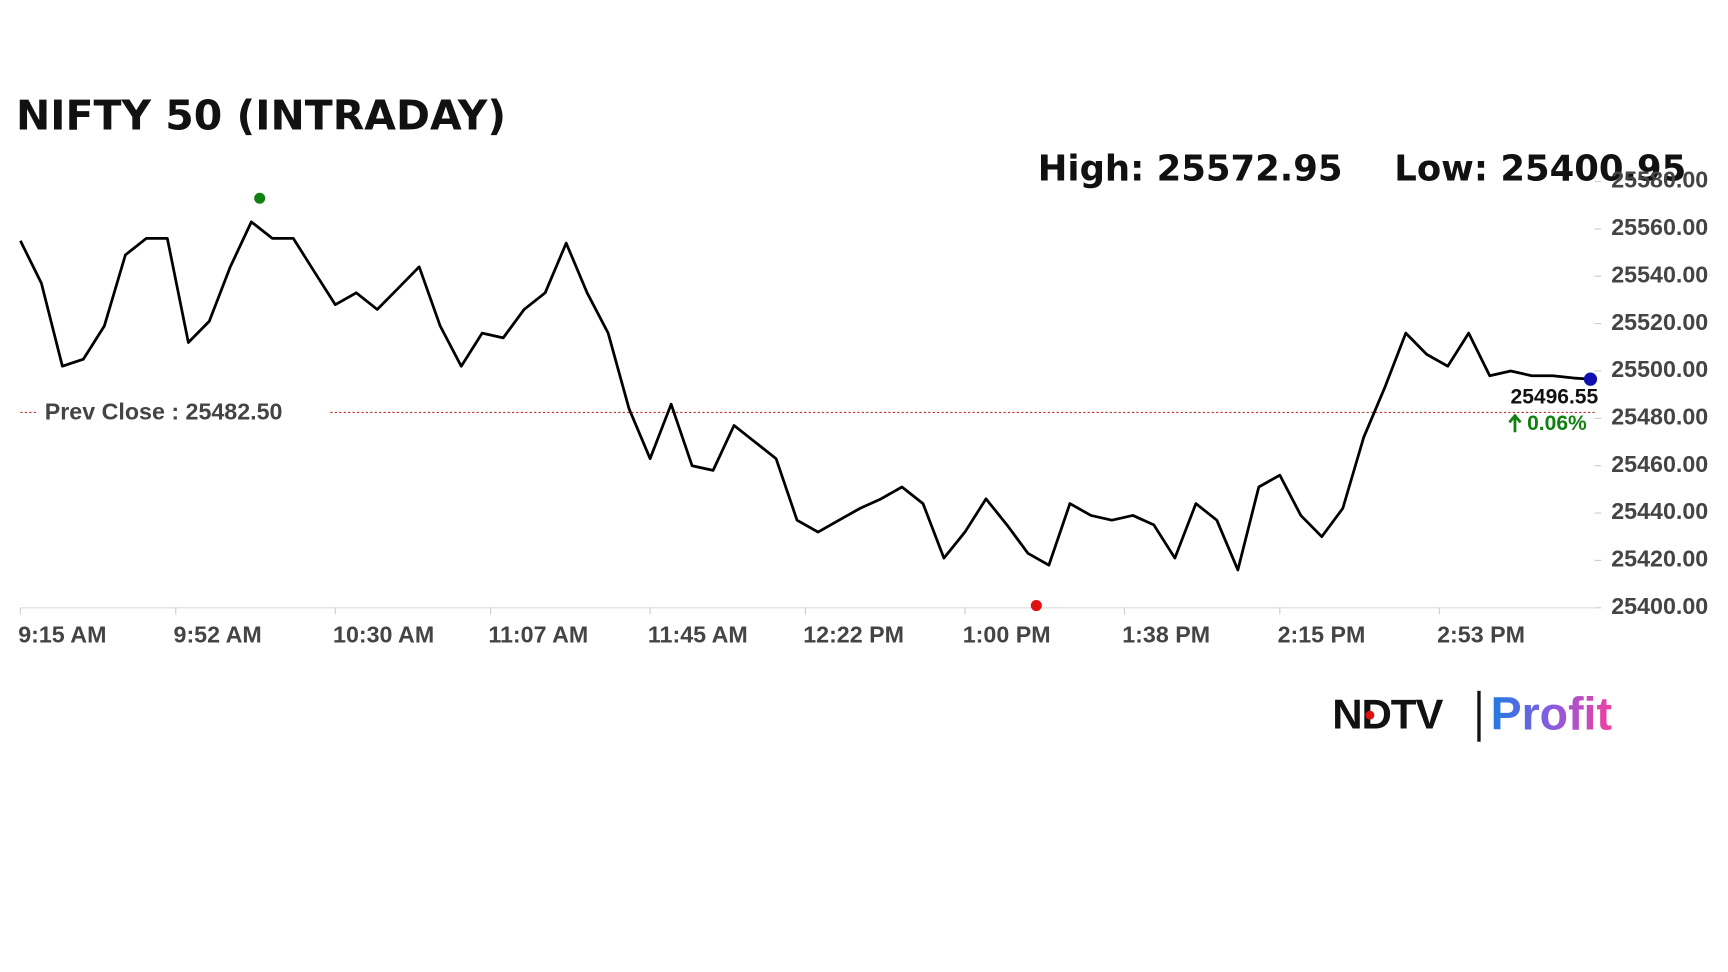 The height and width of the screenshot is (972, 1728). I want to click on y-tick-label: 25560.00, so click(1659, 227).